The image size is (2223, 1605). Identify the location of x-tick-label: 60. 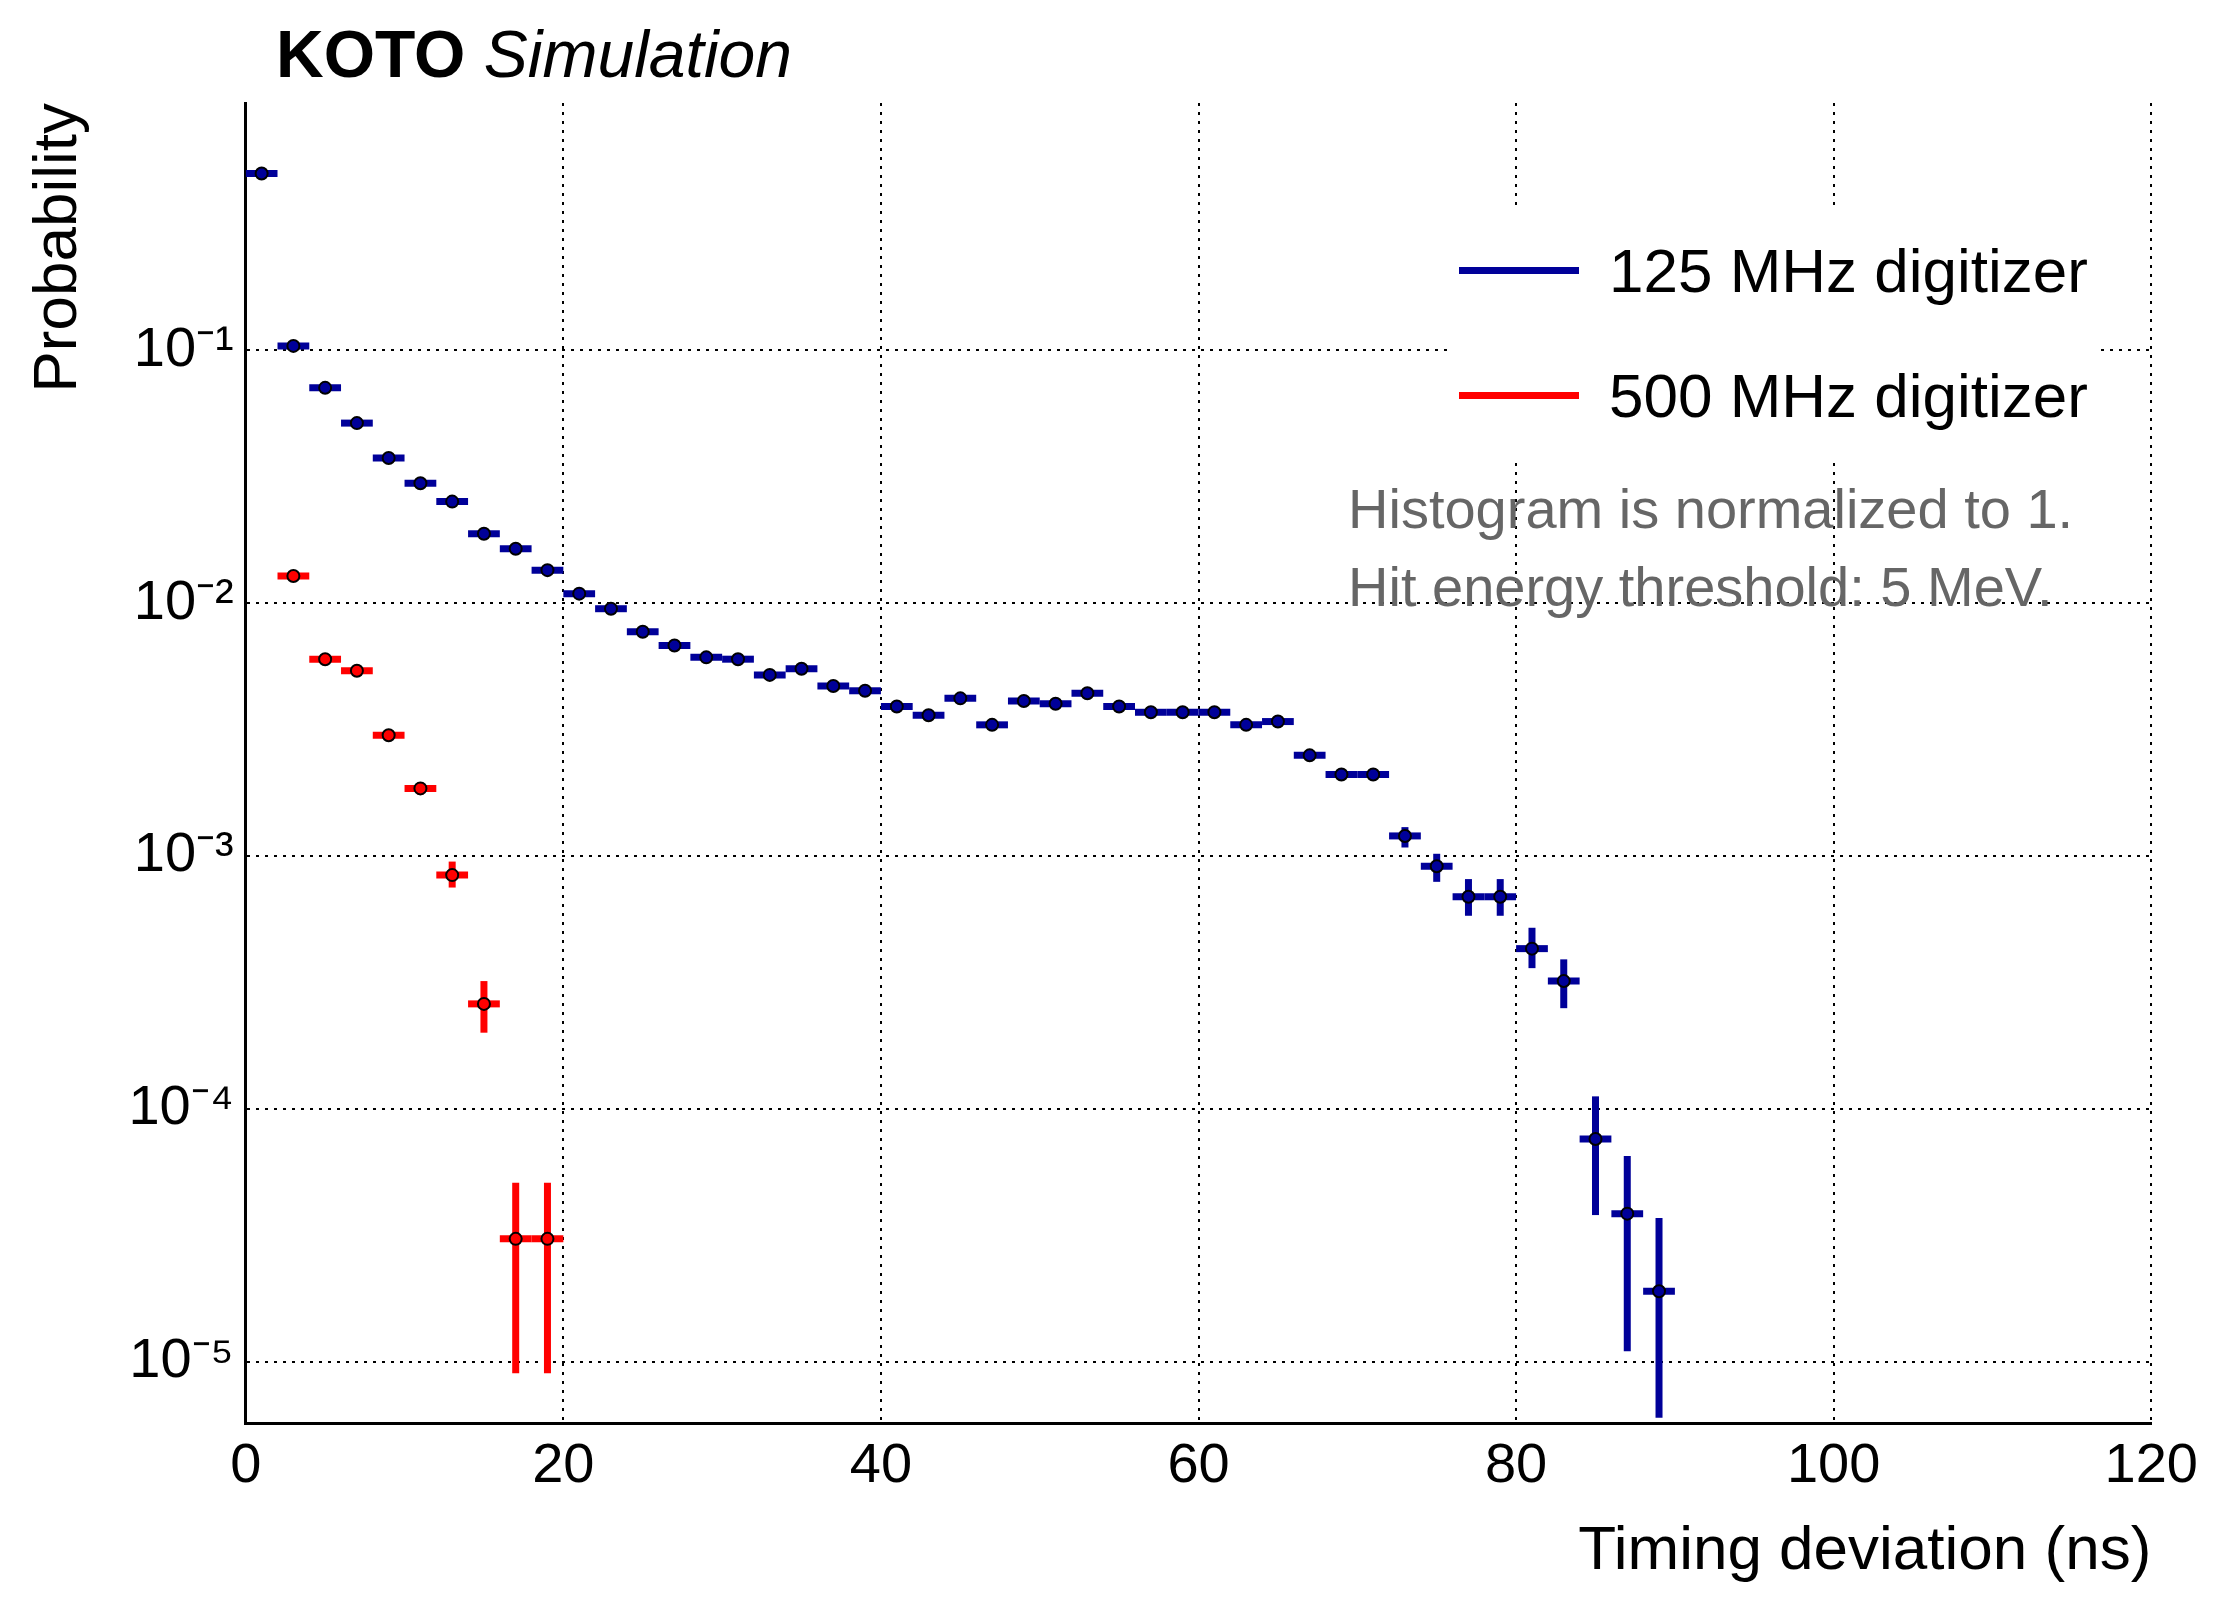
(1198, 1463).